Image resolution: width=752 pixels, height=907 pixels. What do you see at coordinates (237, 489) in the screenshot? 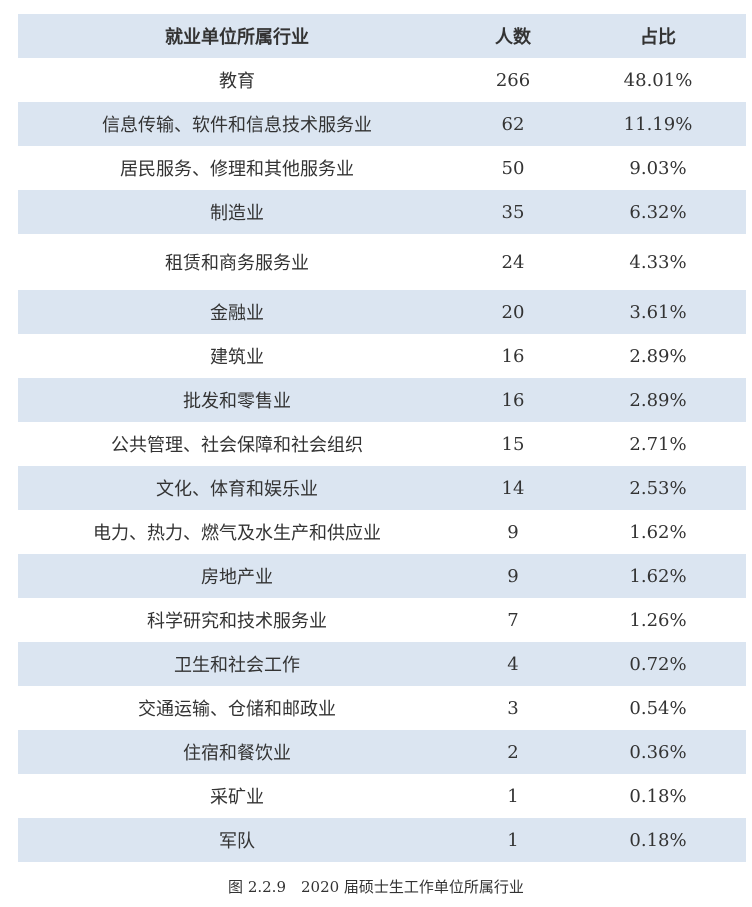
I see `table-cell: 文化、体育和娱乐业` at bounding box center [237, 489].